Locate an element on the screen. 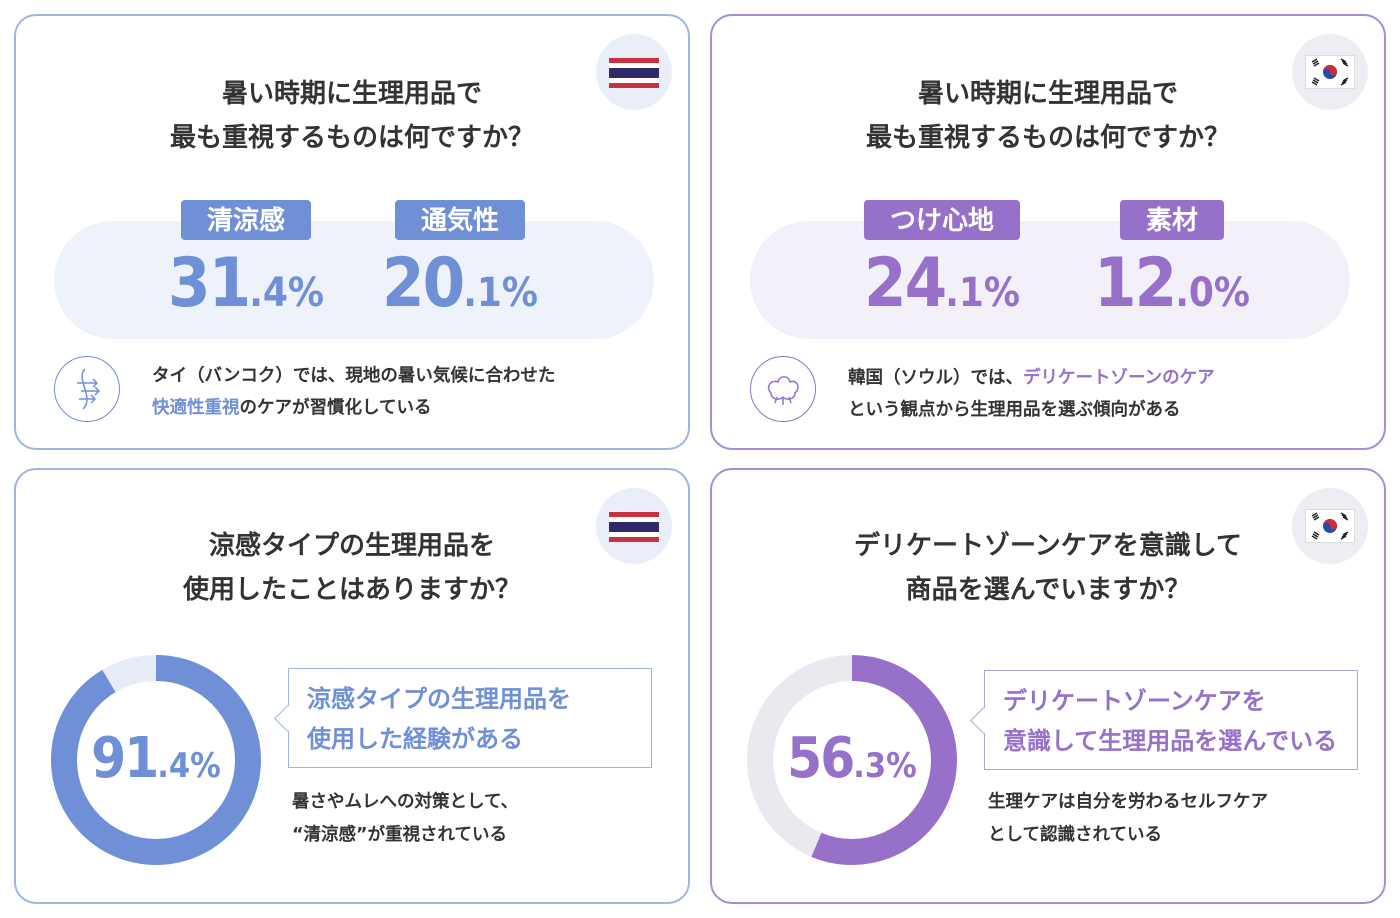 Image resolution: width=1400 pixels, height=918 pixels. stat-value: 31.4% is located at coordinates (246, 283).